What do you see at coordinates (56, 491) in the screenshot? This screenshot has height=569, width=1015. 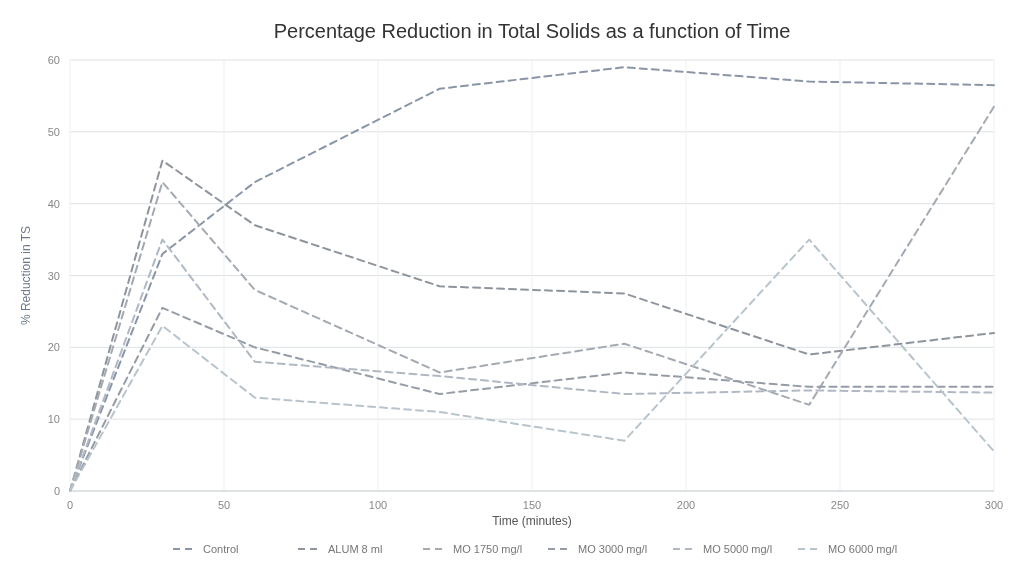 I see `y-tick-label: 0` at bounding box center [56, 491].